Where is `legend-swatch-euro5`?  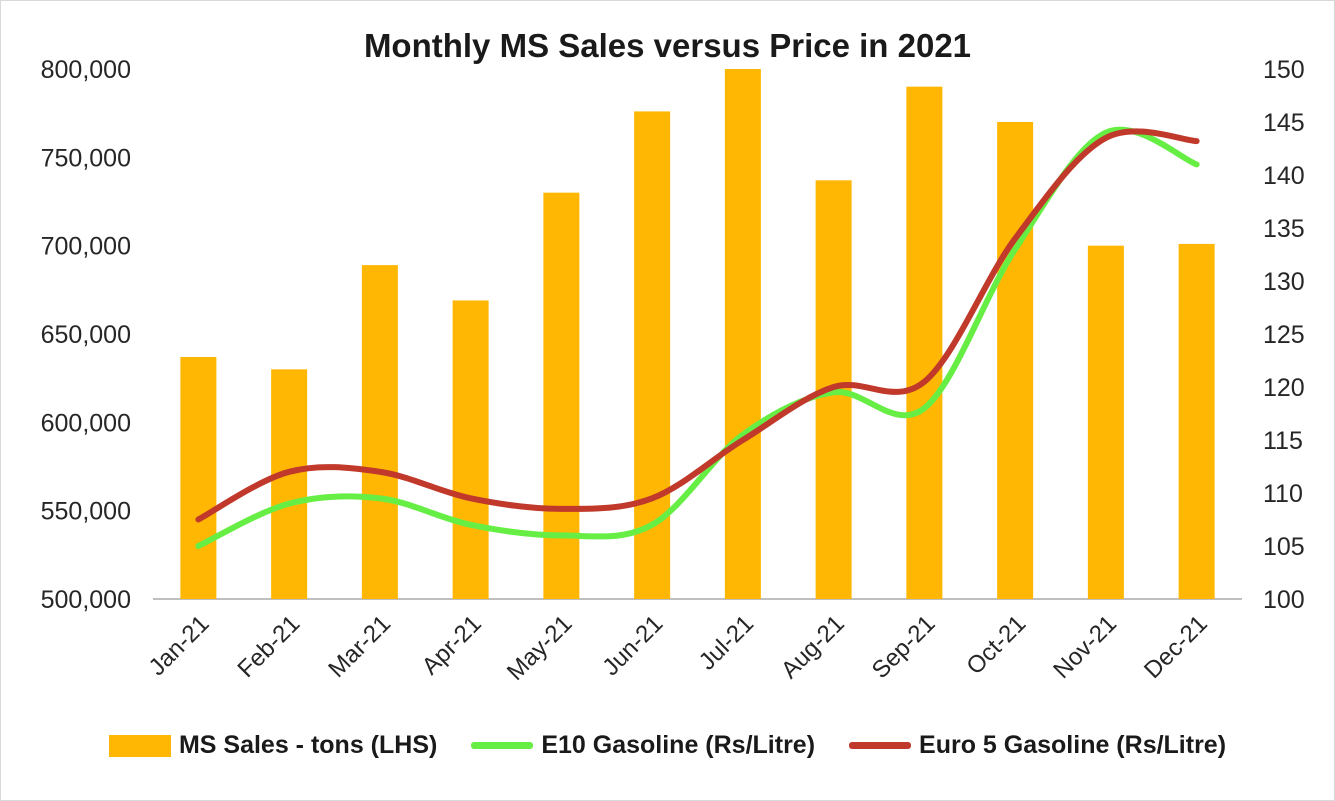
legend-swatch-euro5 is located at coordinates (880, 745).